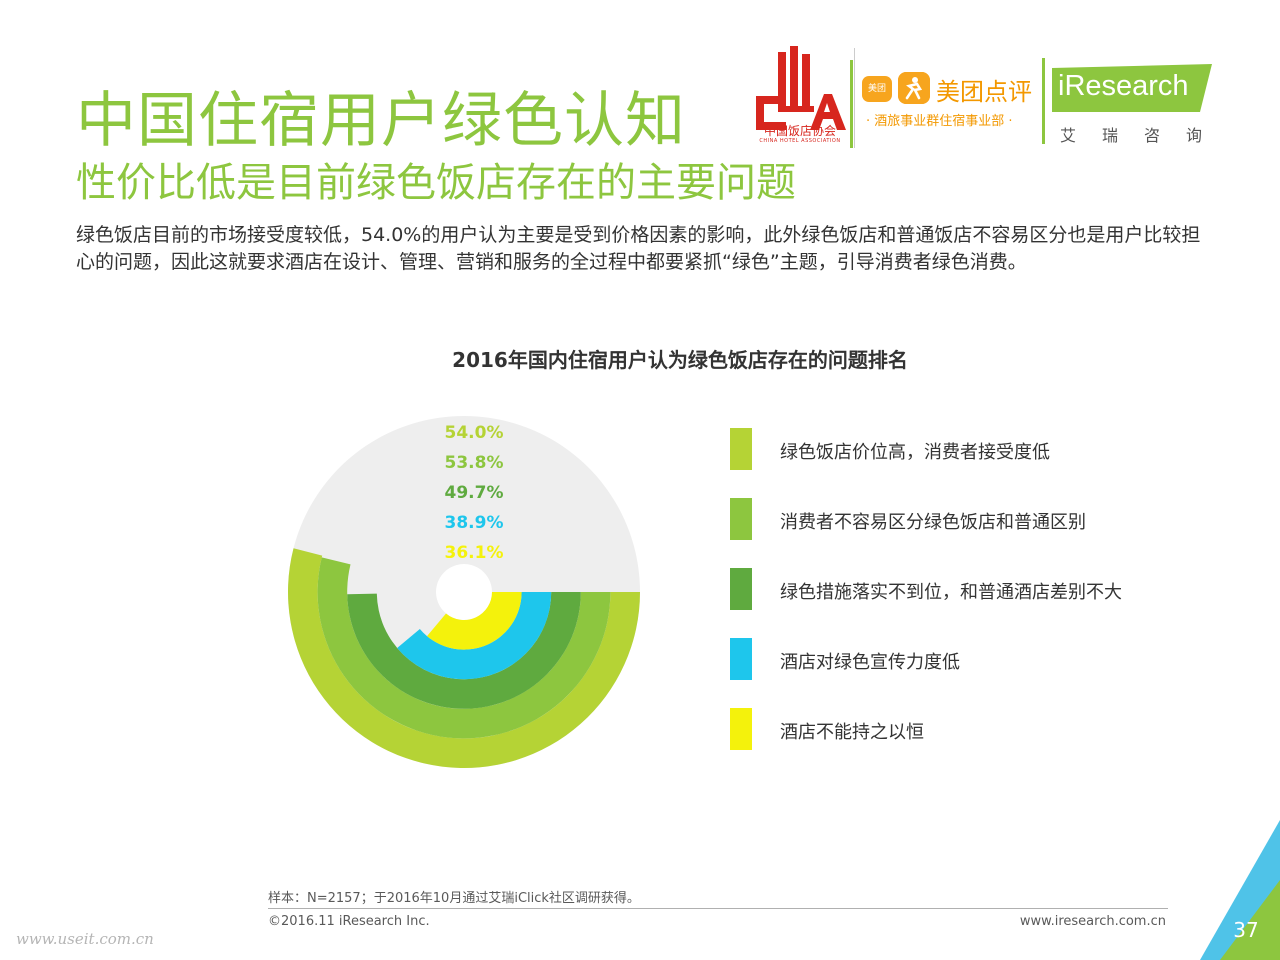  What do you see at coordinates (680, 360) in the screenshot?
I see `chart-title: 2016年国内住宿用户认为绿色饭店存在的问题排名` at bounding box center [680, 360].